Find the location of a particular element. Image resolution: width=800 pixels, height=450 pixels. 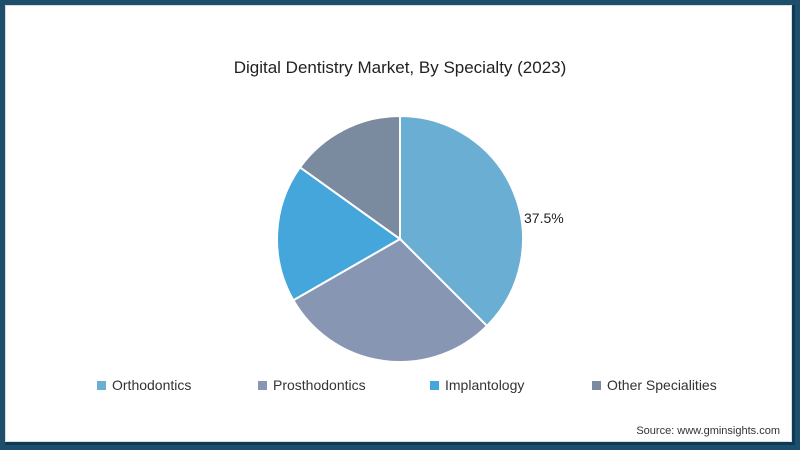

source-note: Source: www.gminsights.com is located at coordinates (708, 431).